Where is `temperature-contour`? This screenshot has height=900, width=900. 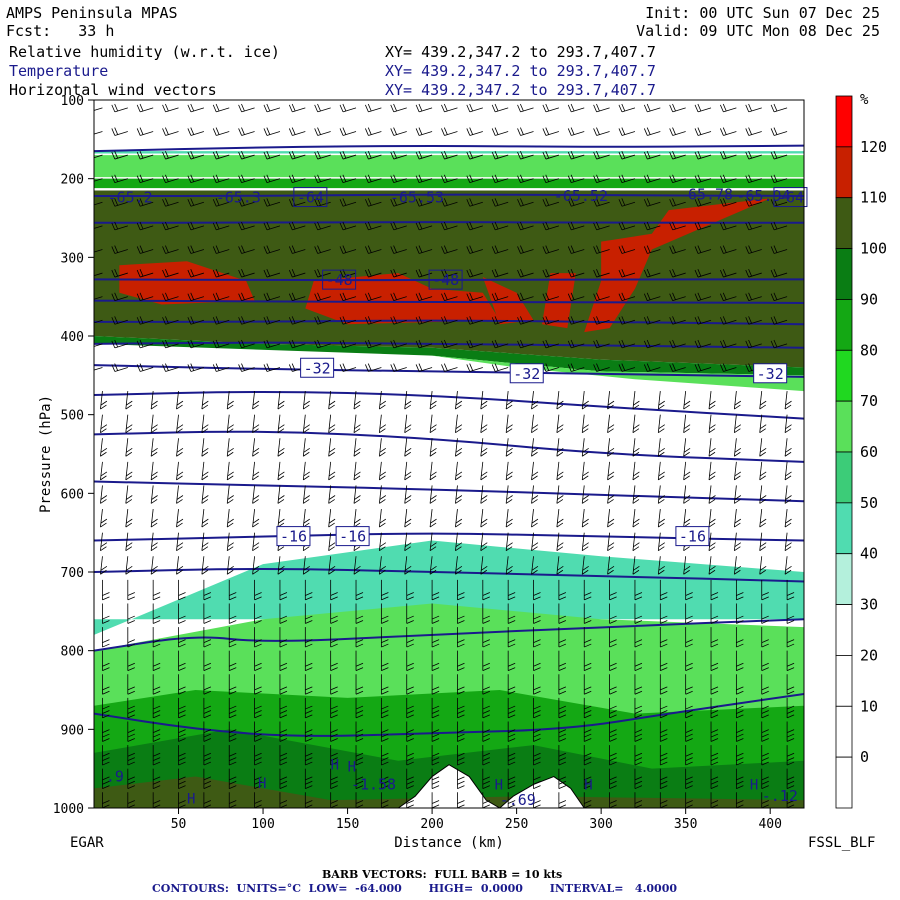 temperature-contour is located at coordinates (449, 371).